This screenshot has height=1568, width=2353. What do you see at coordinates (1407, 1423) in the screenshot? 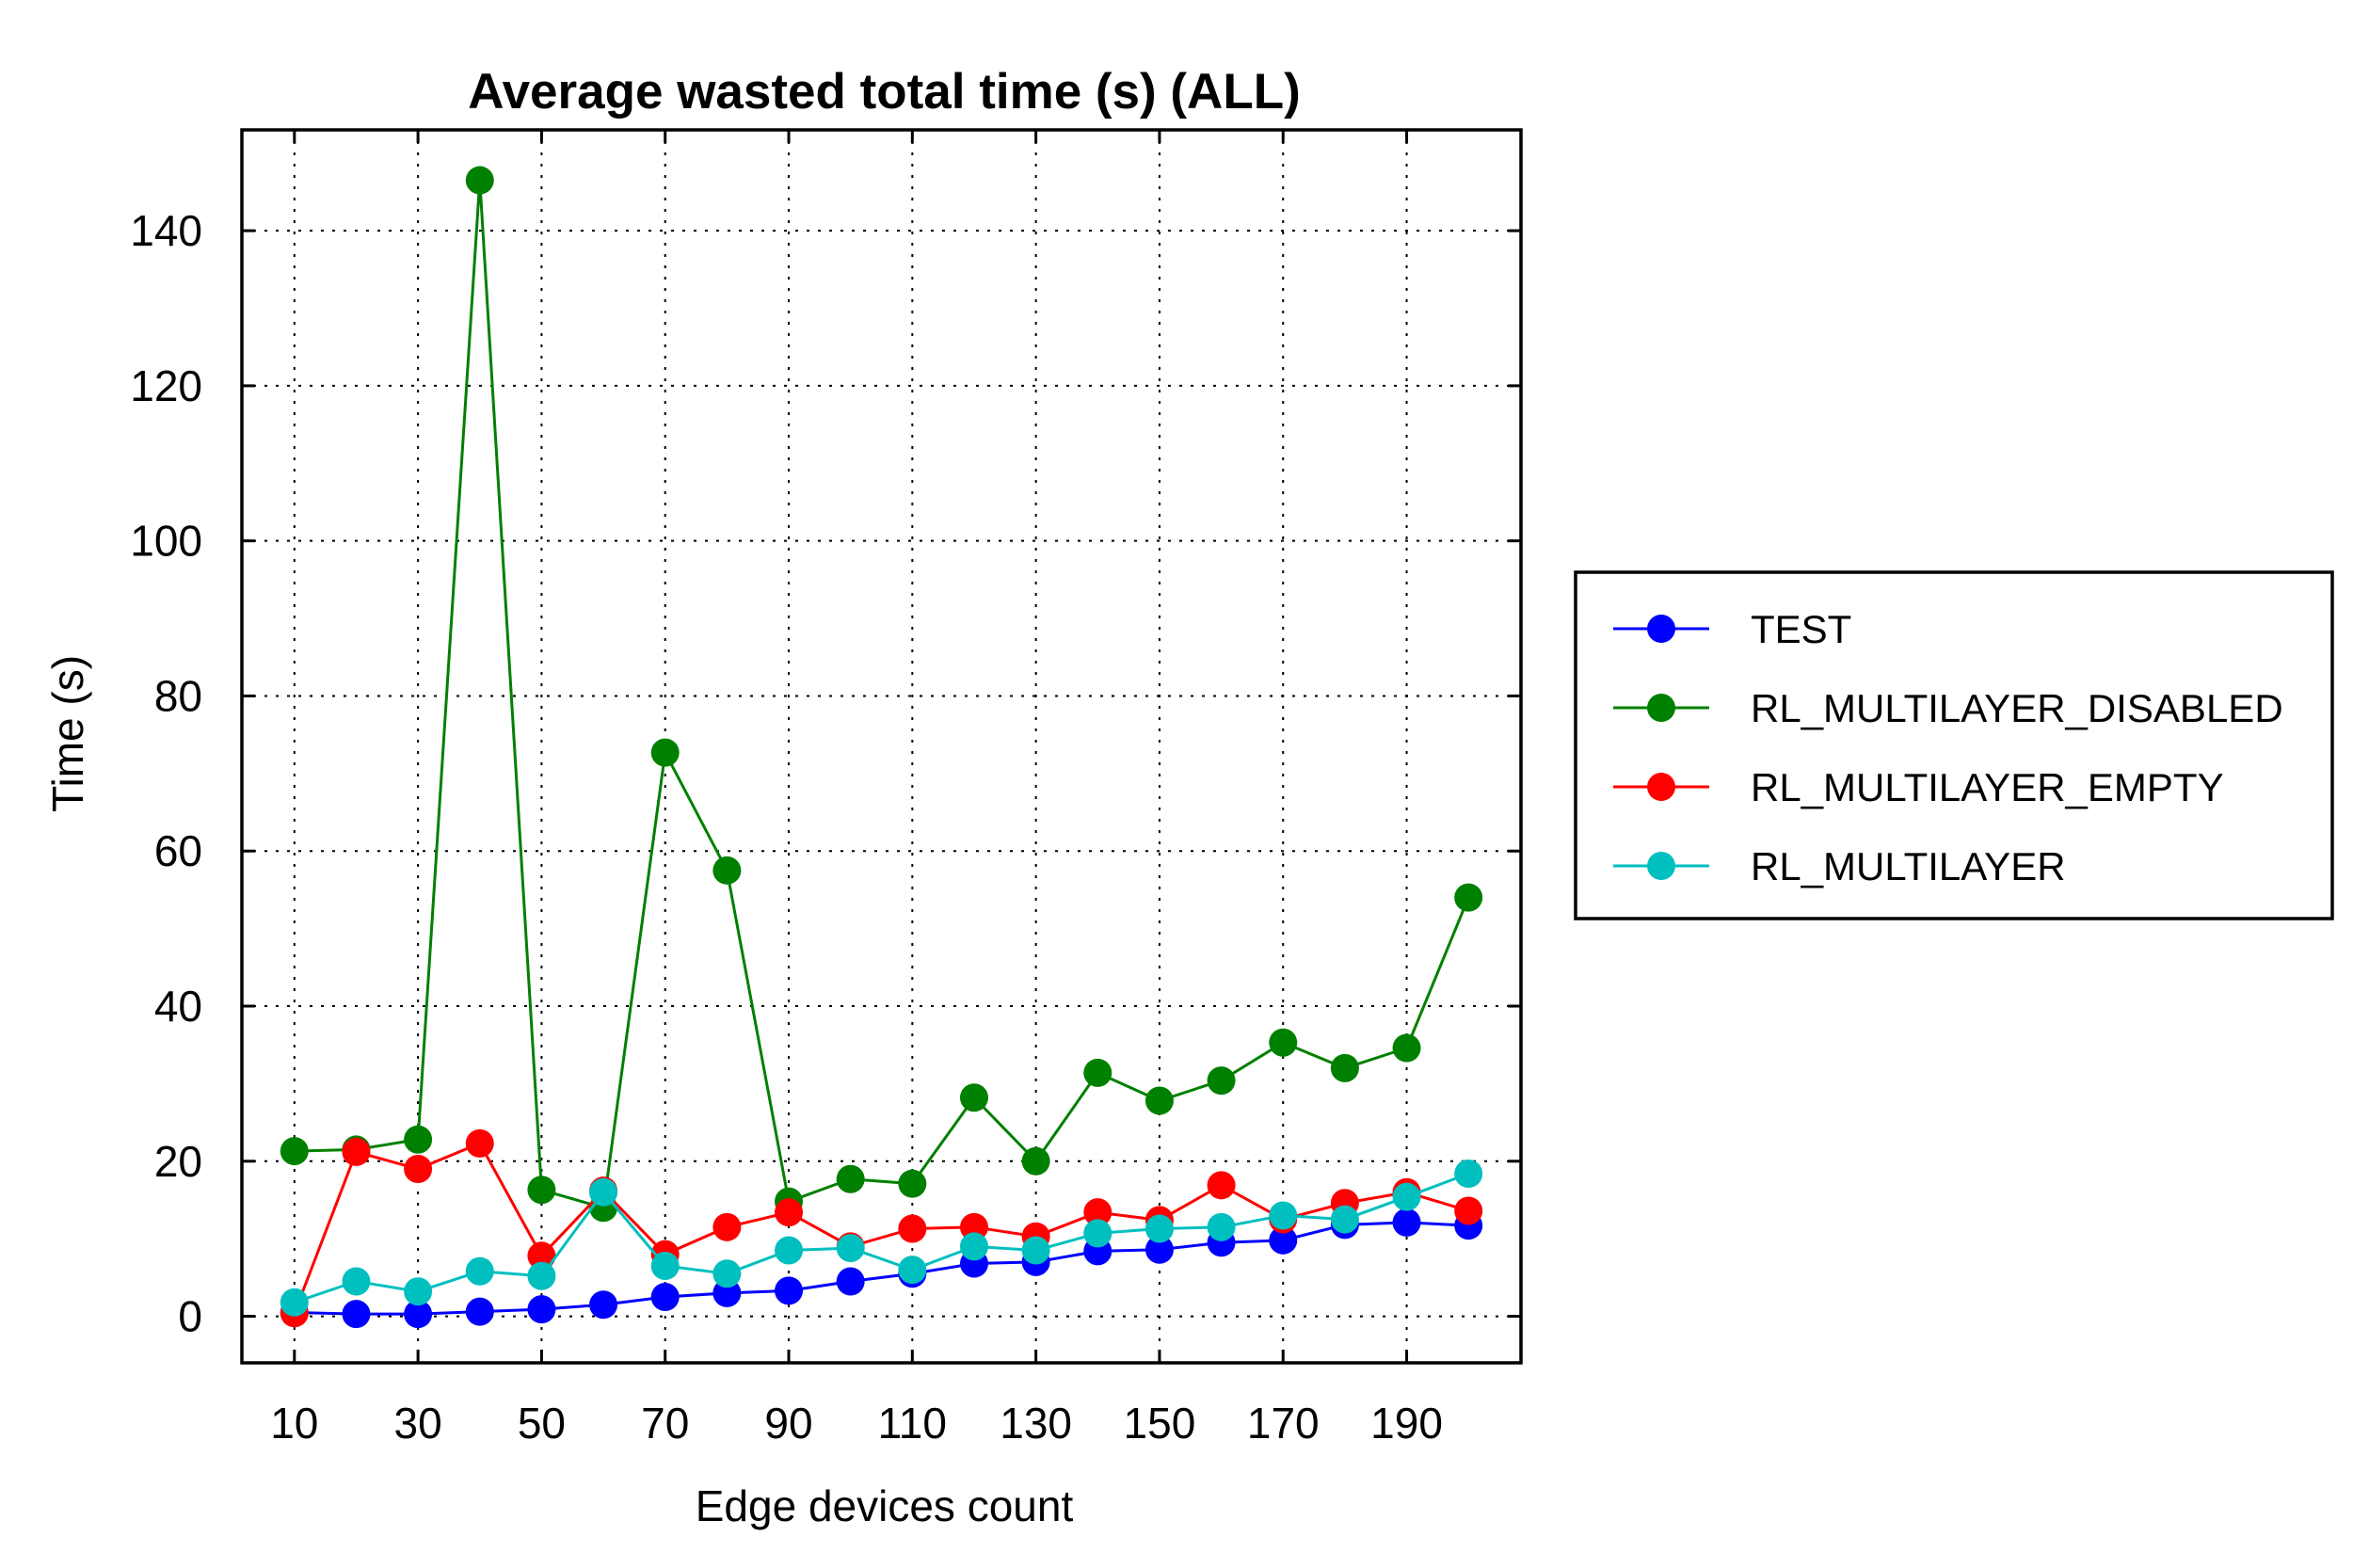
I see `x-tick-label: 190` at bounding box center [1407, 1423].